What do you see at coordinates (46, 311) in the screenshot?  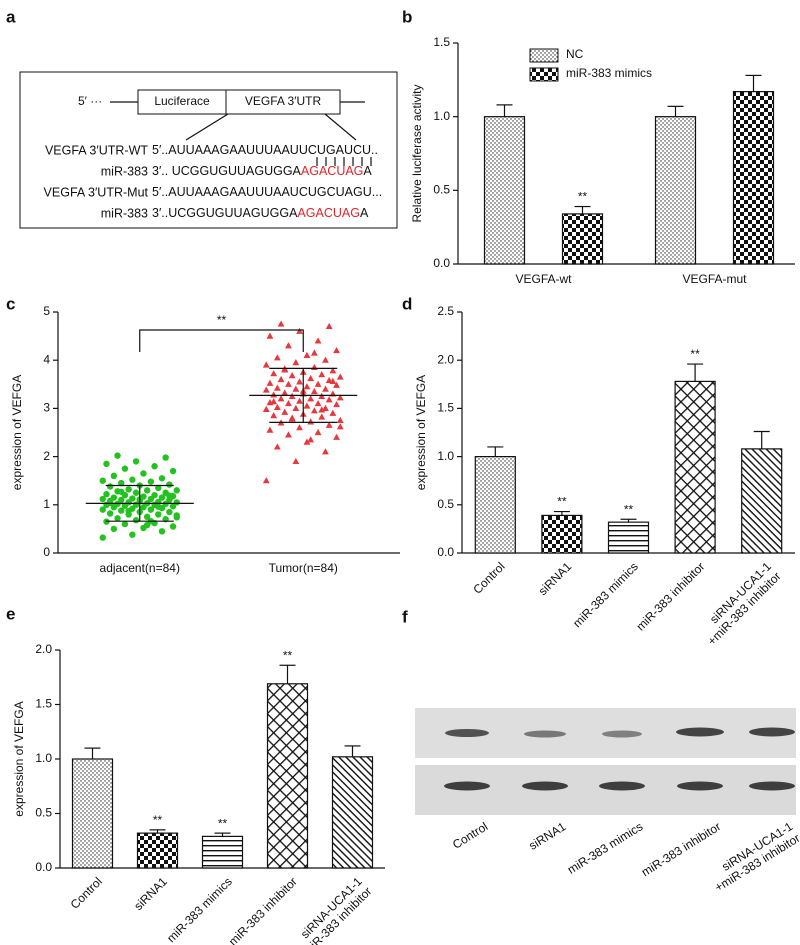 I see `y-tick-label: 5` at bounding box center [46, 311].